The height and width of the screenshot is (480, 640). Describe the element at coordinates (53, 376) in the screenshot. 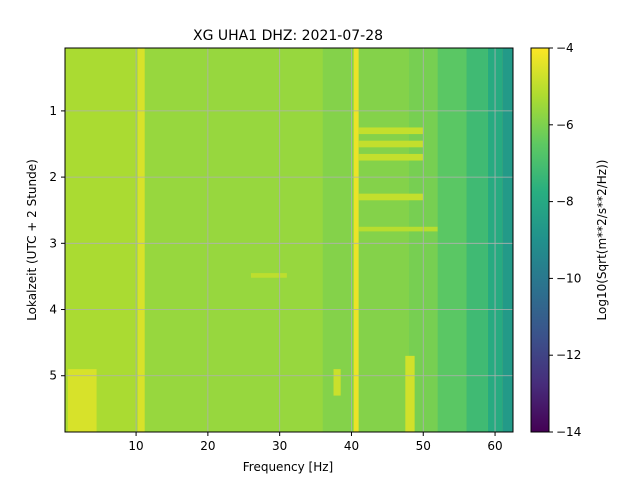

I see `y-tick-label: 5` at that location.